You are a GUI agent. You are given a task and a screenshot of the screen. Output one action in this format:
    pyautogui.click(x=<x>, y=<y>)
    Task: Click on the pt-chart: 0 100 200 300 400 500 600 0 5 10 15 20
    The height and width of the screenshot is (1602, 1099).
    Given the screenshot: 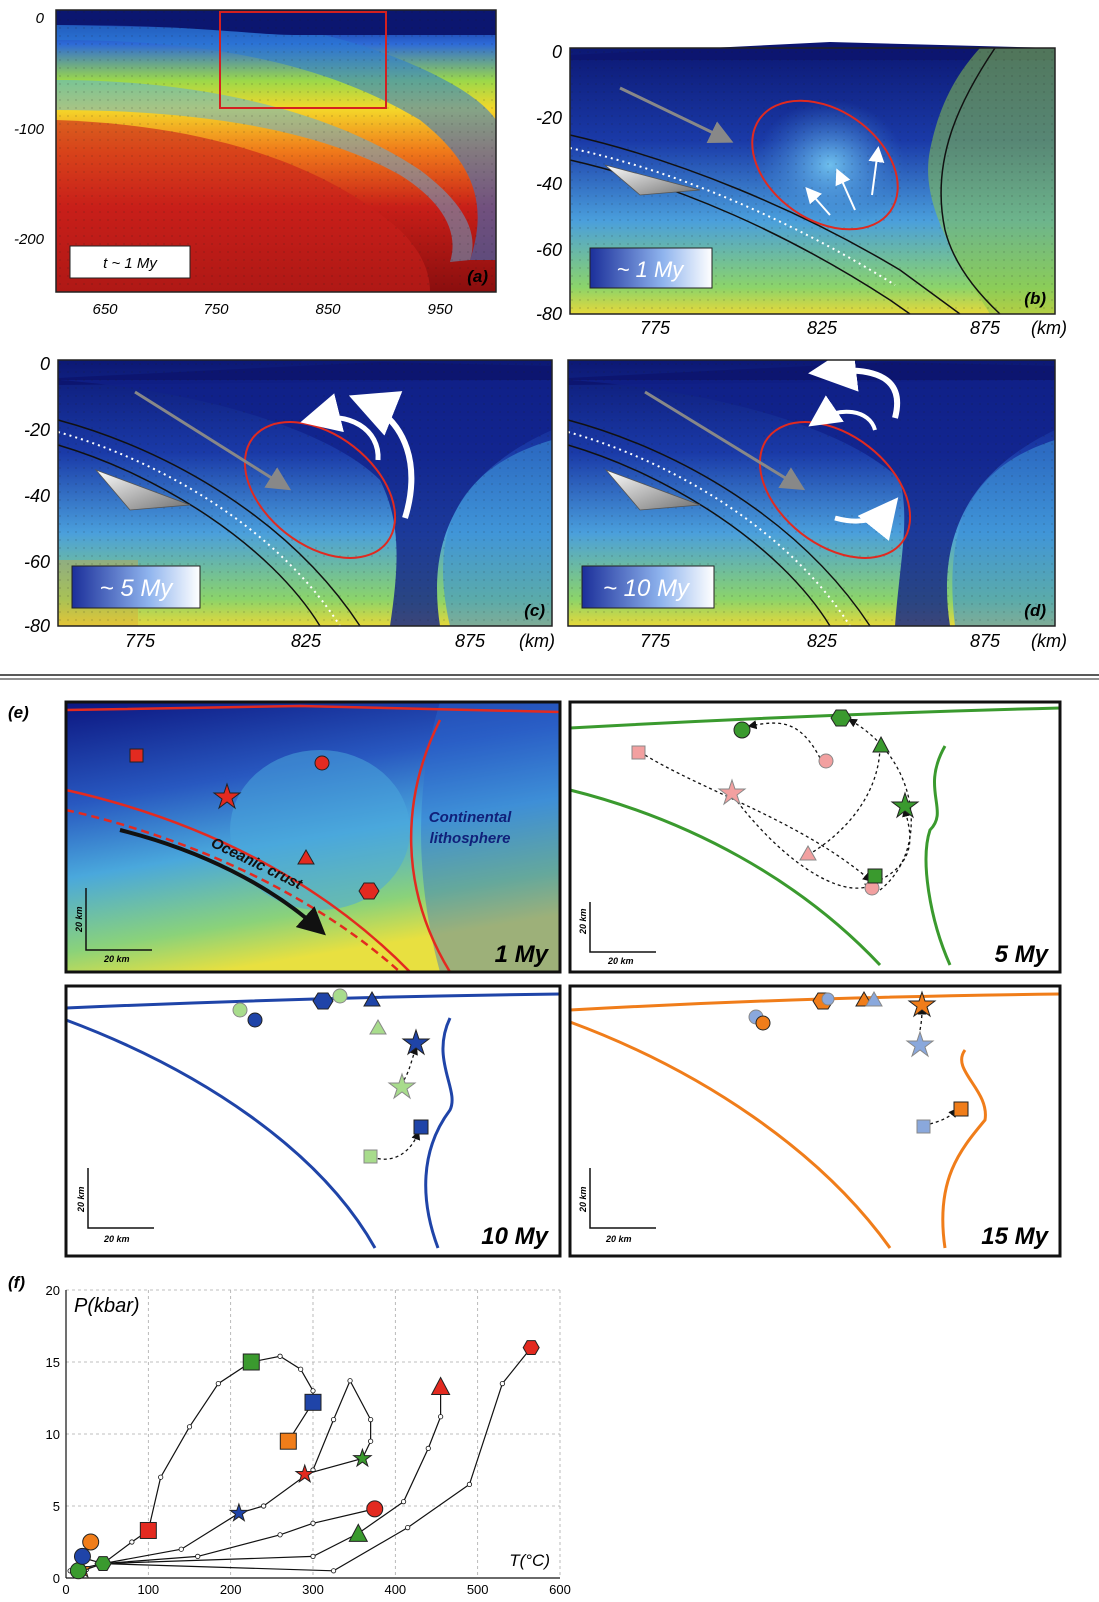 What is the action you would take?
    pyautogui.click(x=308, y=1440)
    